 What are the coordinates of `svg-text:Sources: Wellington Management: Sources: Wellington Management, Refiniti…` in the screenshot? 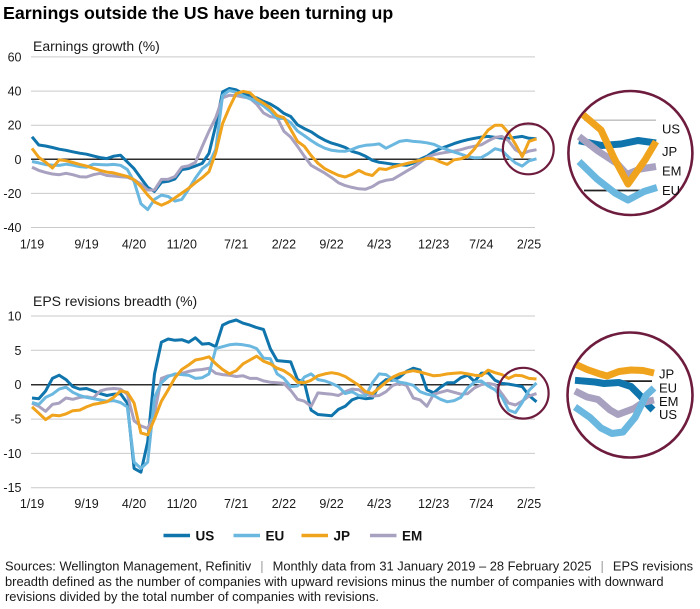 It's located at (349, 566).